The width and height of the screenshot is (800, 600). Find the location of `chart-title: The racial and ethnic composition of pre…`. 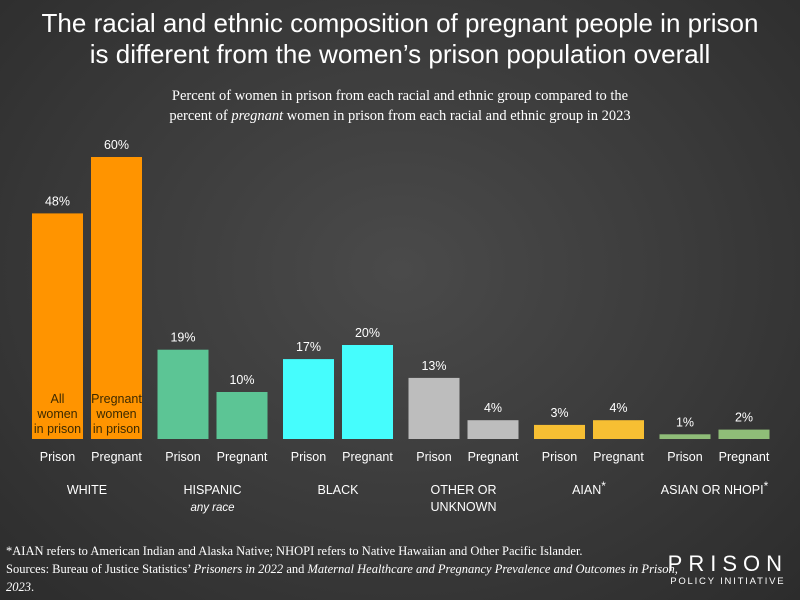

chart-title: The racial and ethnic composition of pre… is located at coordinates (400, 39).